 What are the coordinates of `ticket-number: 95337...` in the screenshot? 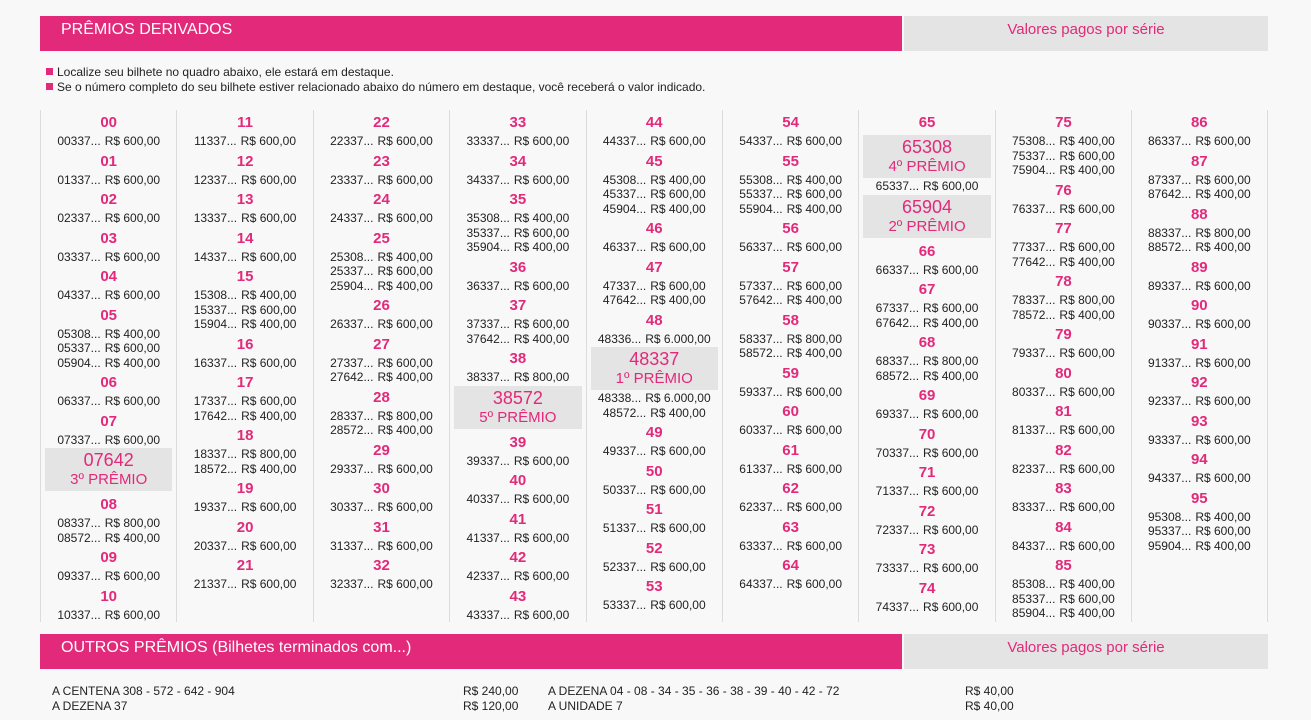 It's located at (1169, 531).